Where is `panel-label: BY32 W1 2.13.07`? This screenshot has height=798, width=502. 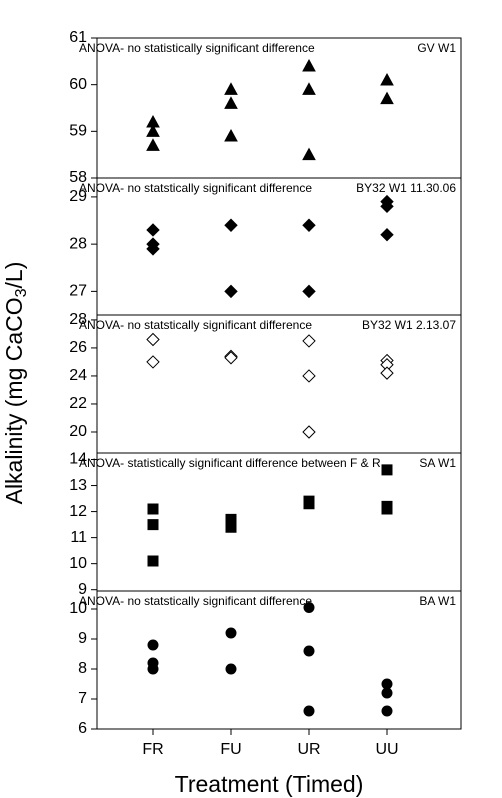
panel-label: BY32 W1 2.13.07 is located at coordinates (409, 325).